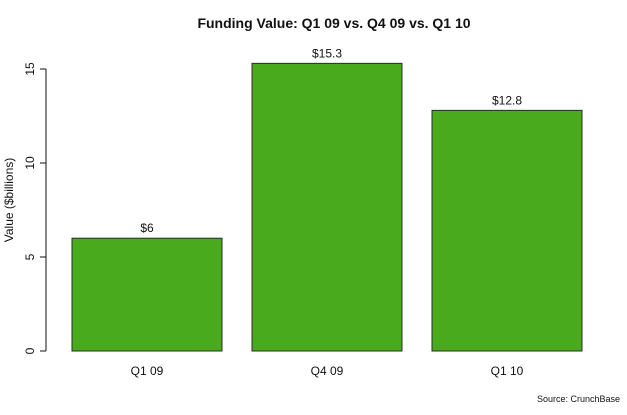  What do you see at coordinates (147, 371) in the screenshot?
I see `x-tick-label: Q1 09` at bounding box center [147, 371].